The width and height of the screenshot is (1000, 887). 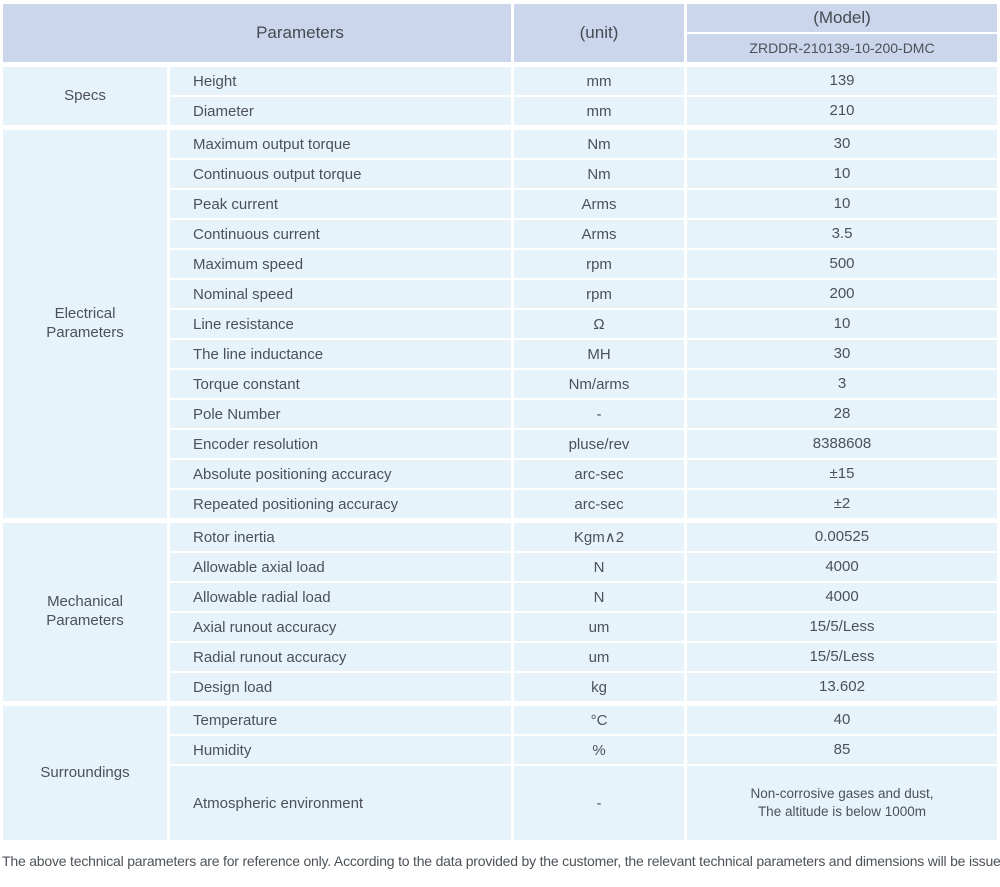 What do you see at coordinates (842, 18) in the screenshot?
I see `header-model-label: (Model)` at bounding box center [842, 18].